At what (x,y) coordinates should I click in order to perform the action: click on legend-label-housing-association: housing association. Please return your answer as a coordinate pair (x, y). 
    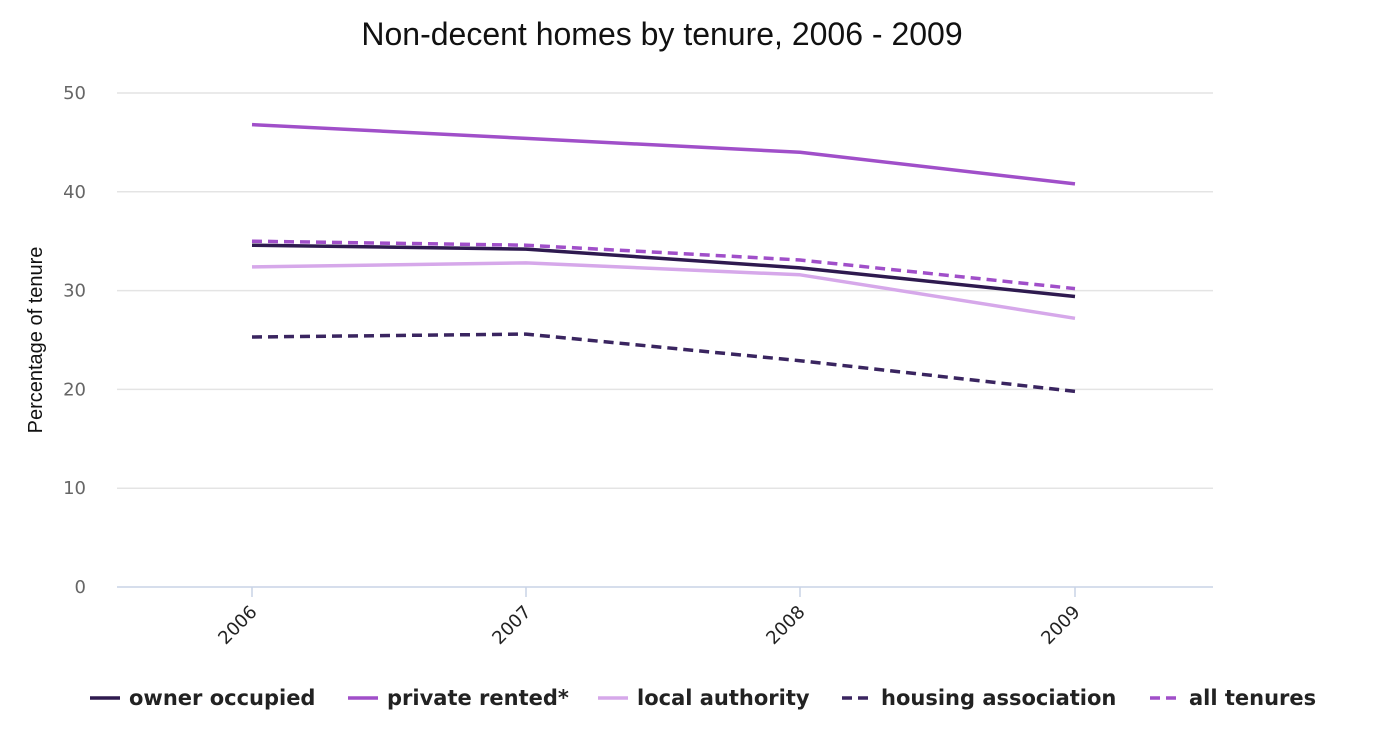
    Looking at the image, I should click on (998, 698).